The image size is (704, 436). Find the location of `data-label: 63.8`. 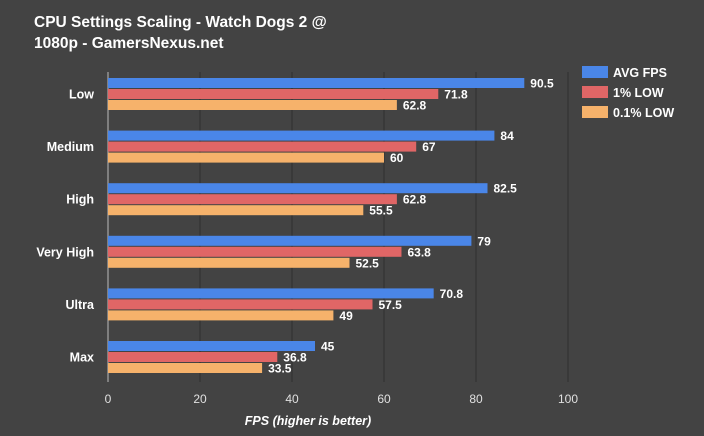

data-label: 63.8 is located at coordinates (419, 252).